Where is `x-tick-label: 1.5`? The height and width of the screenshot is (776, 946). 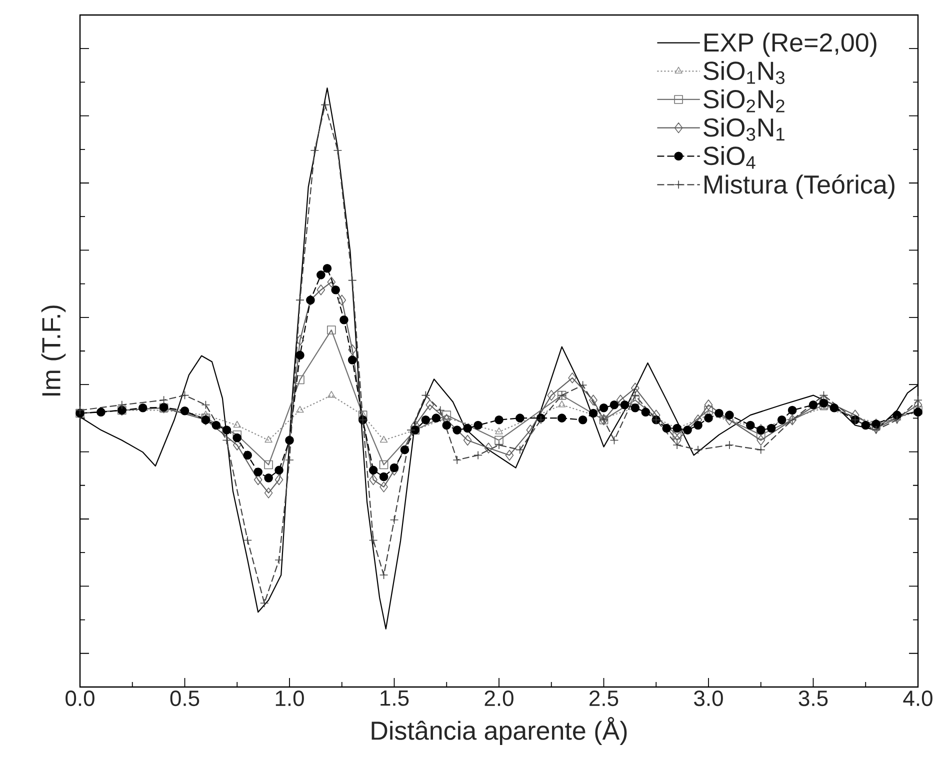 x-tick-label: 1.5 is located at coordinates (394, 698).